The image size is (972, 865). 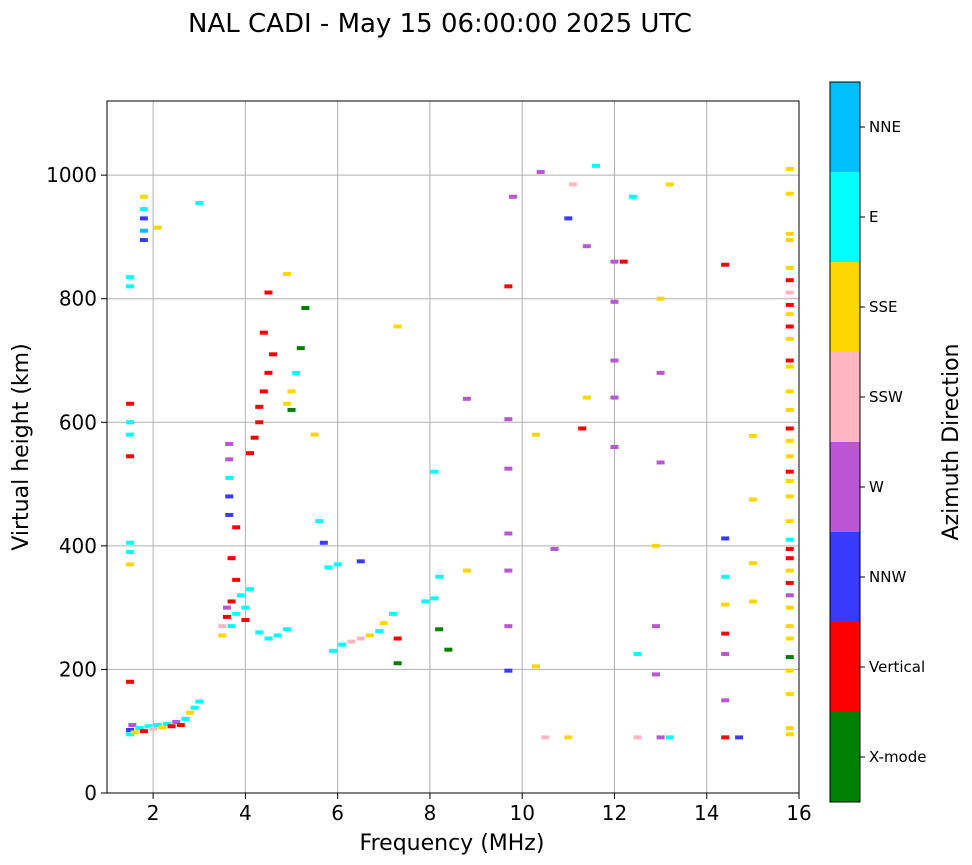 I want to click on chart-title: NAL CADI - May 15 06:00:00 2025 UTC, so click(x=440, y=24).